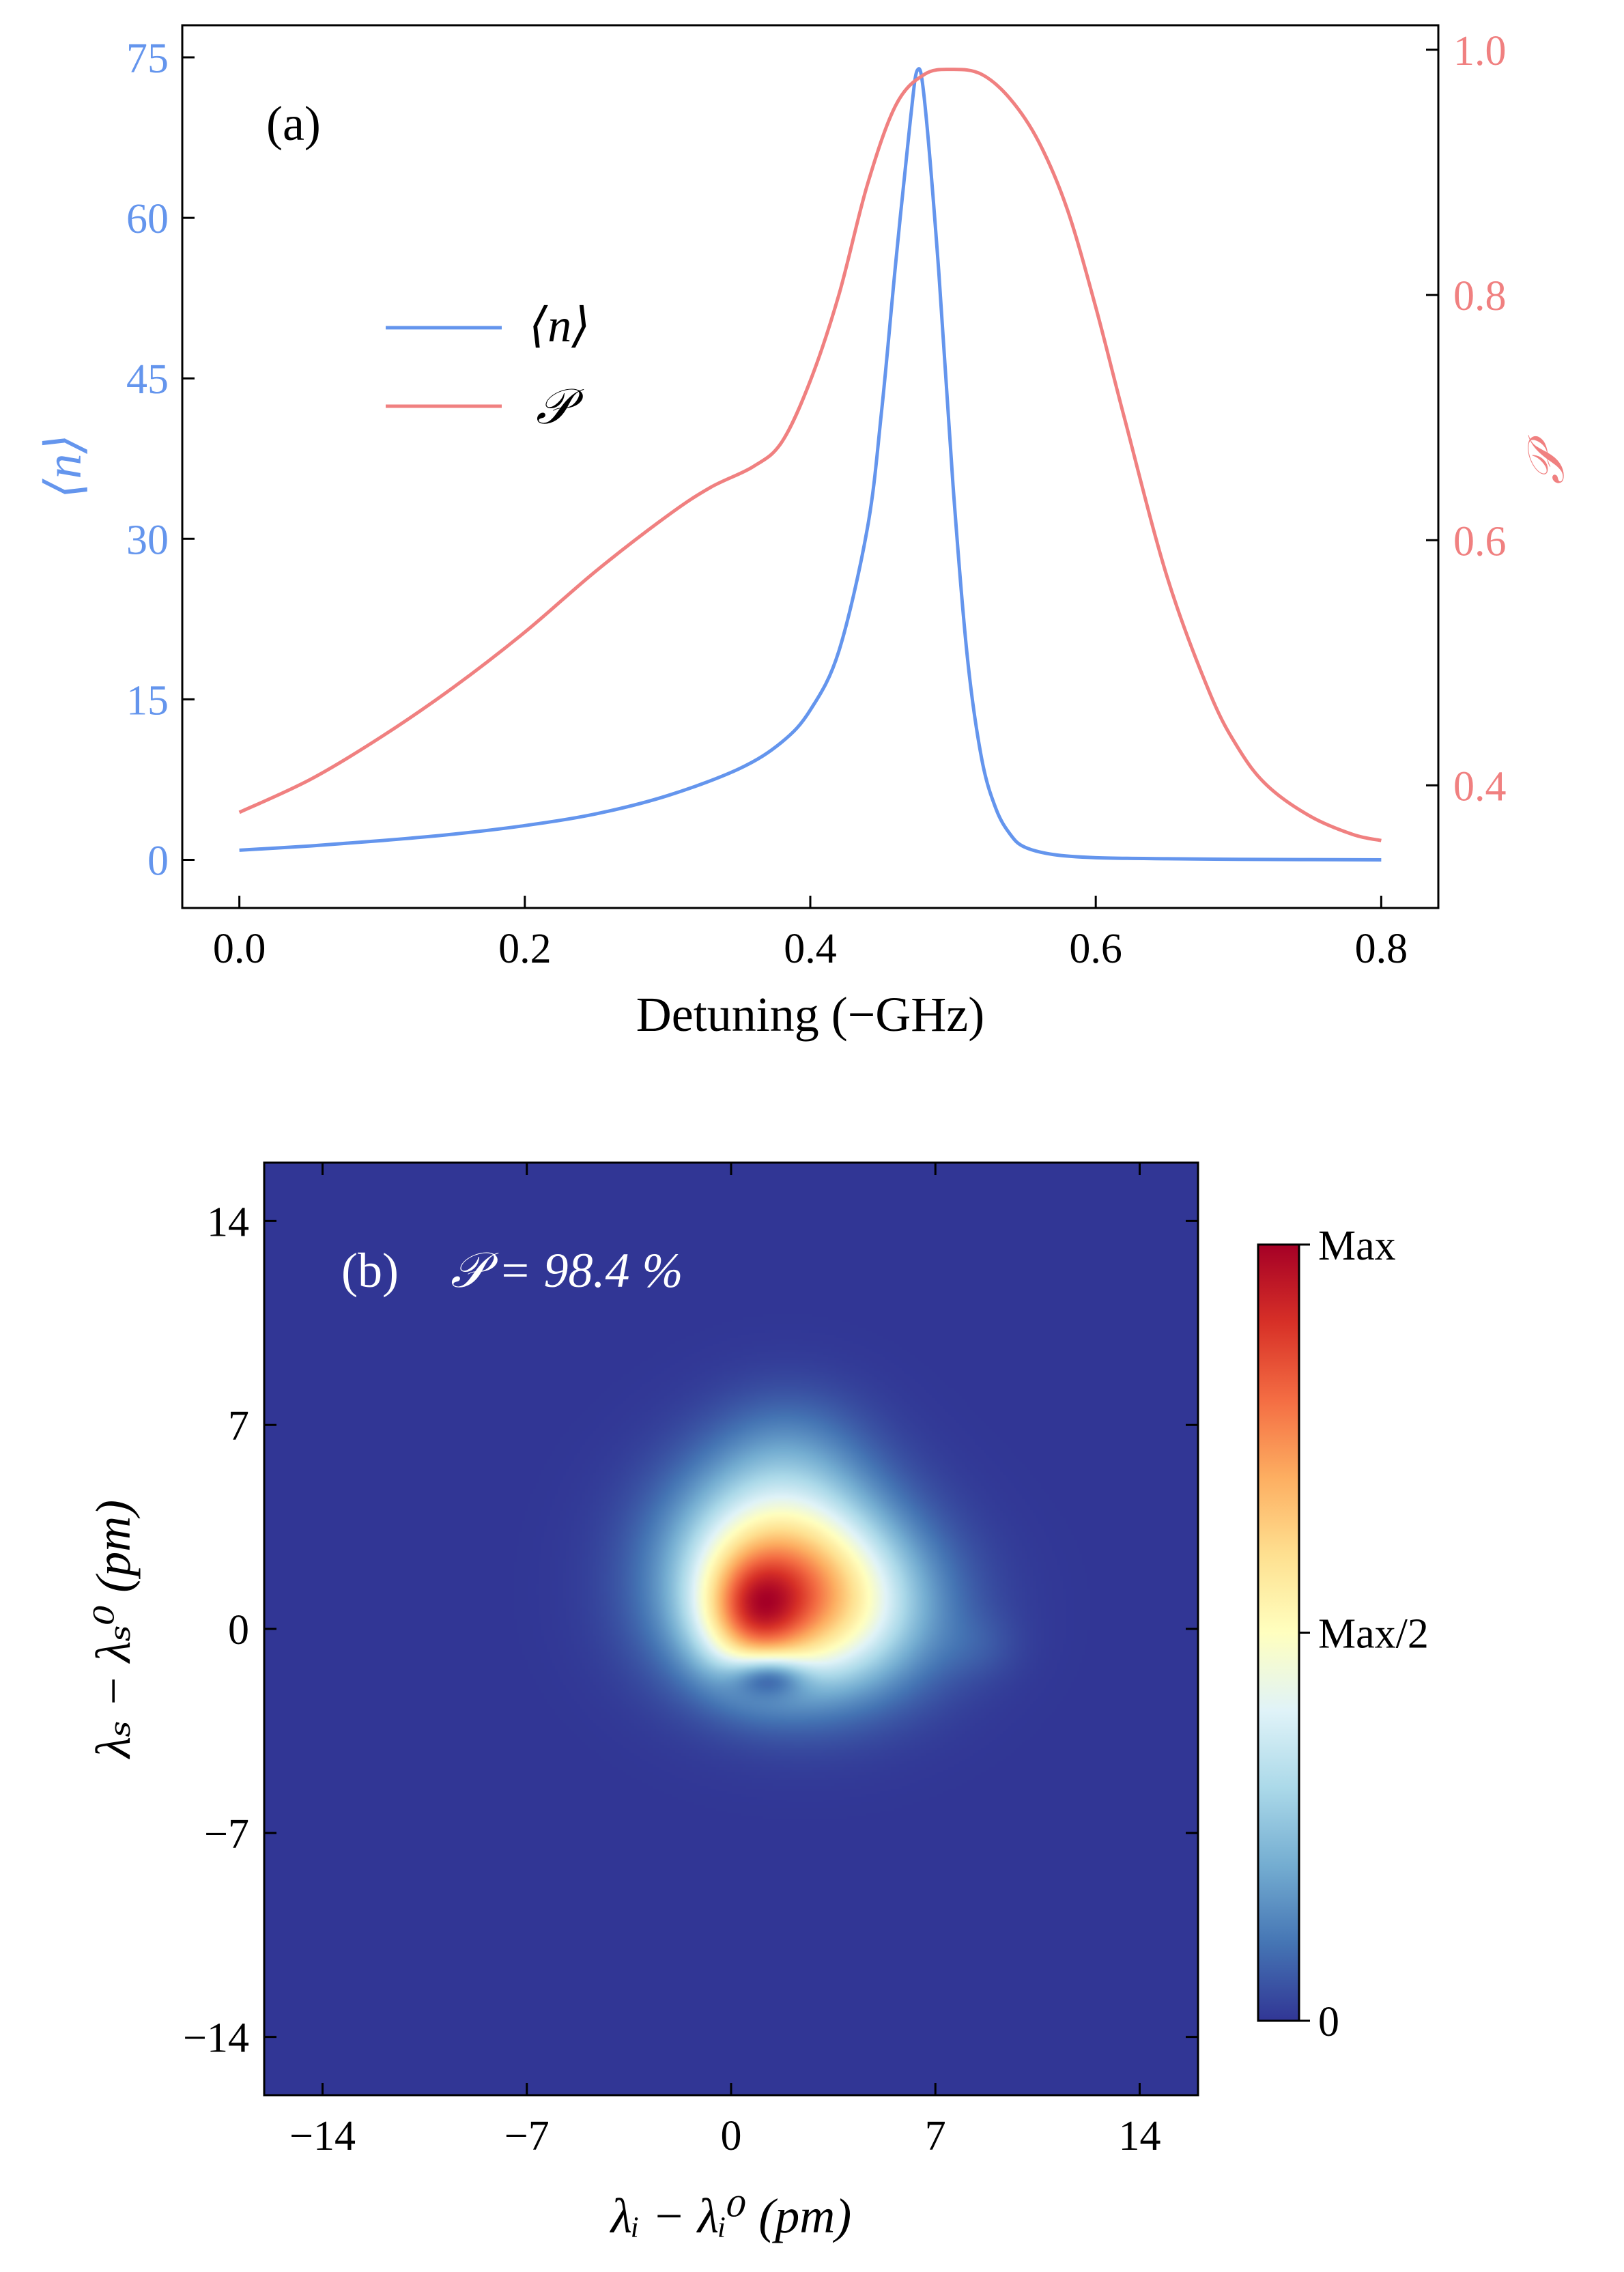  Describe the element at coordinates (64, 466) in the screenshot. I see `panel-a-left-y-axis-label: ⟨n⟩` at that location.